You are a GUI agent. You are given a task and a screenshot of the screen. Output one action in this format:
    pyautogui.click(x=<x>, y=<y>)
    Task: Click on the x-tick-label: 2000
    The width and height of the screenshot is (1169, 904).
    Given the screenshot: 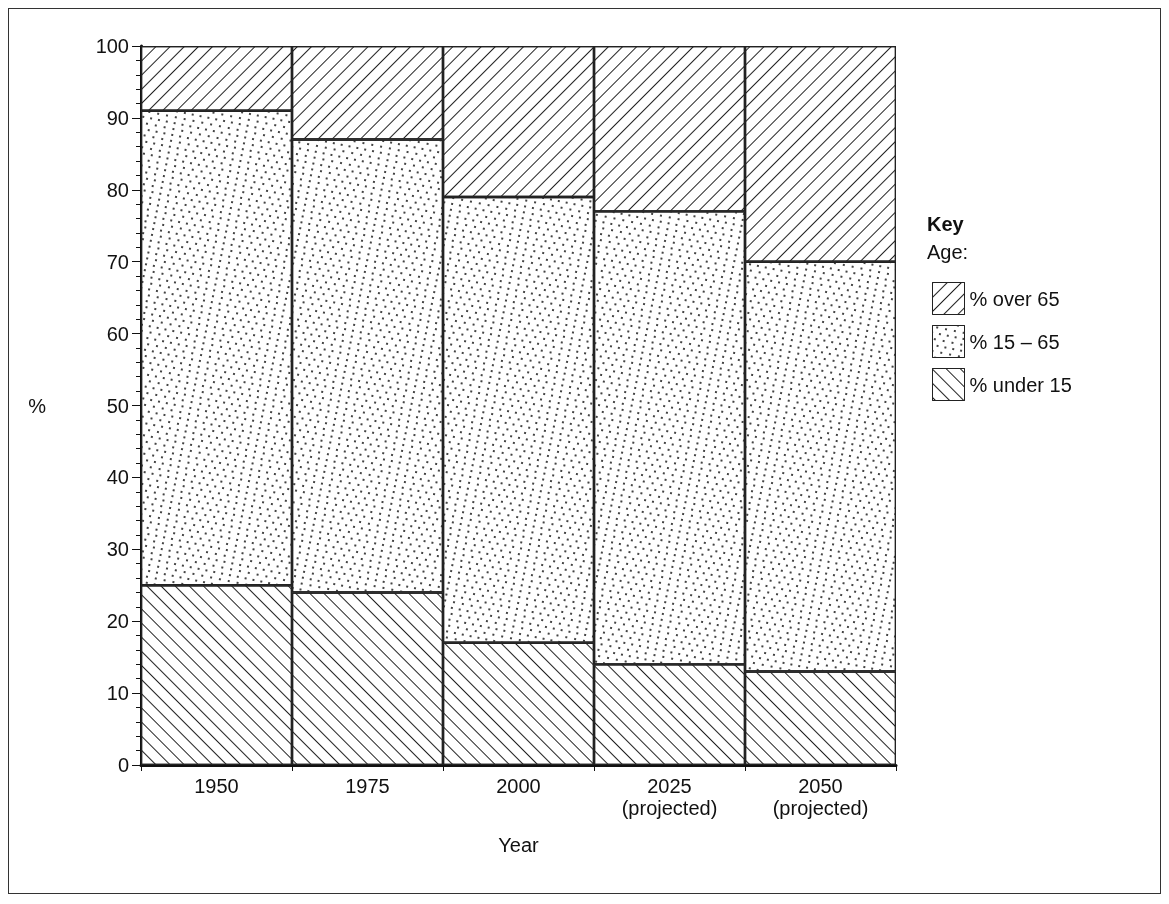 What is the action you would take?
    pyautogui.click(x=518, y=786)
    